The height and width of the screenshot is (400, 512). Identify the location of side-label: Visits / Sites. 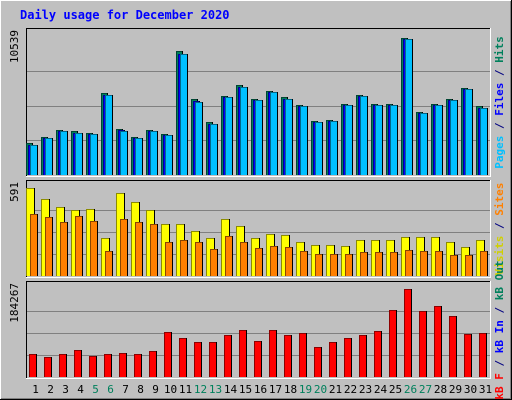
(499, 229).